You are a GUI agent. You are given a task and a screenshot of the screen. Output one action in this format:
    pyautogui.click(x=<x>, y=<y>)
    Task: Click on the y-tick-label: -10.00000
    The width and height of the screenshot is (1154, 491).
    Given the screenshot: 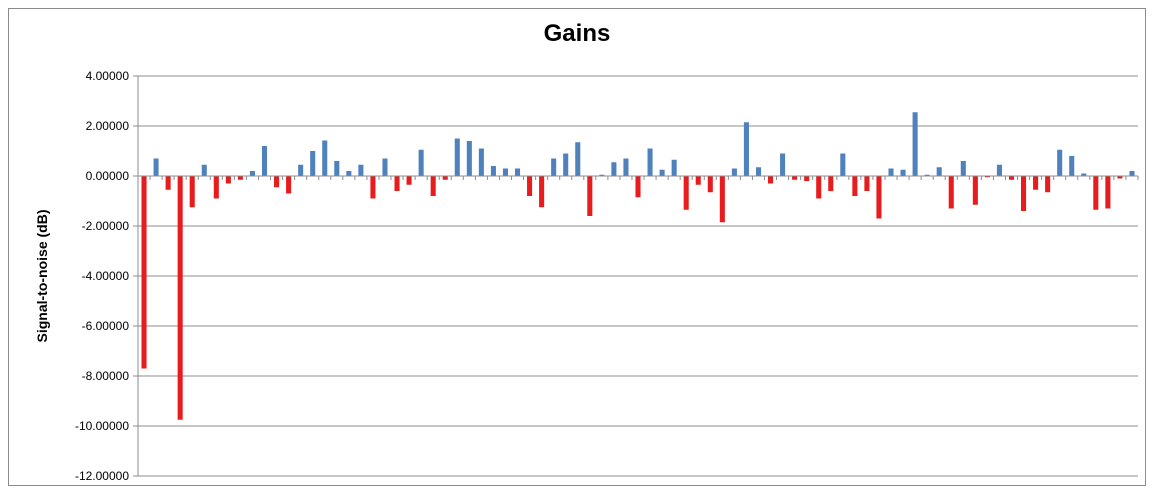 What is the action you would take?
    pyautogui.click(x=102, y=426)
    